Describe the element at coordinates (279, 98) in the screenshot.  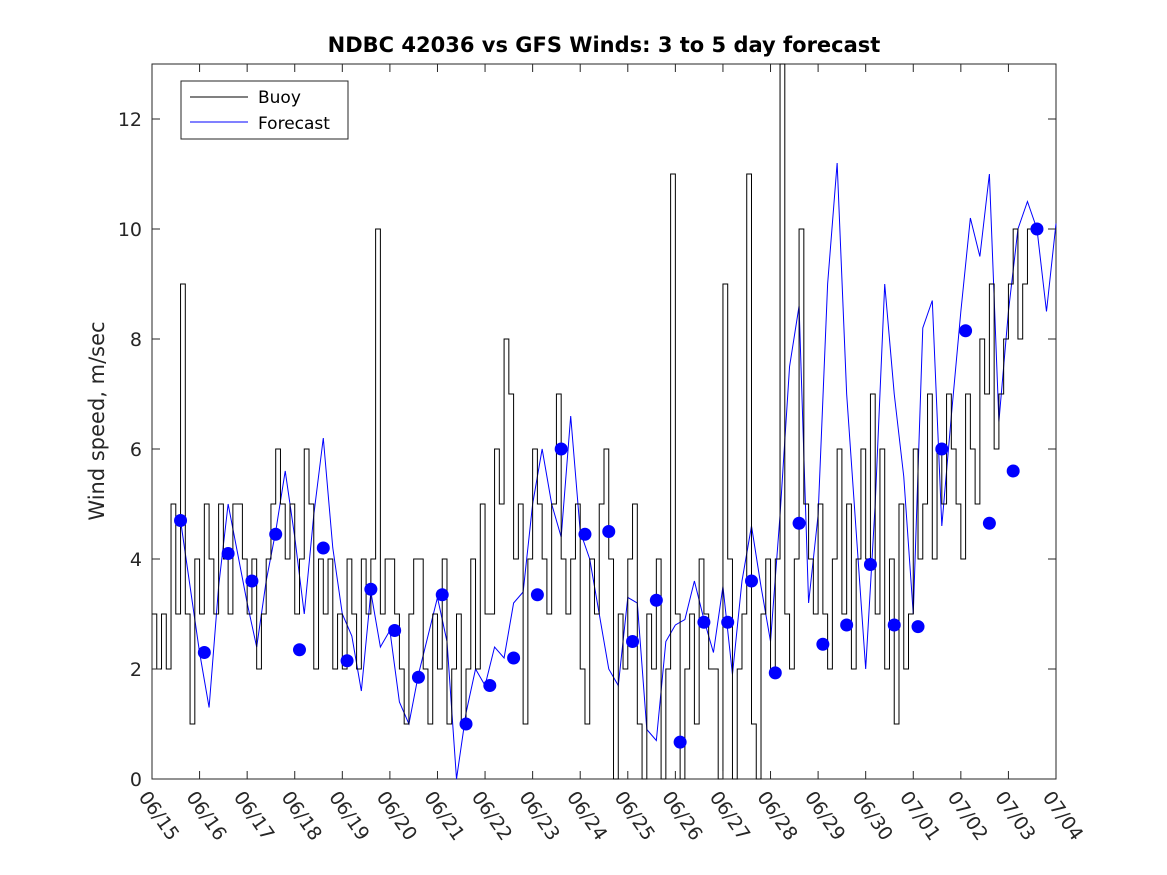
I see `legend-buoy-label: Buoy` at that location.